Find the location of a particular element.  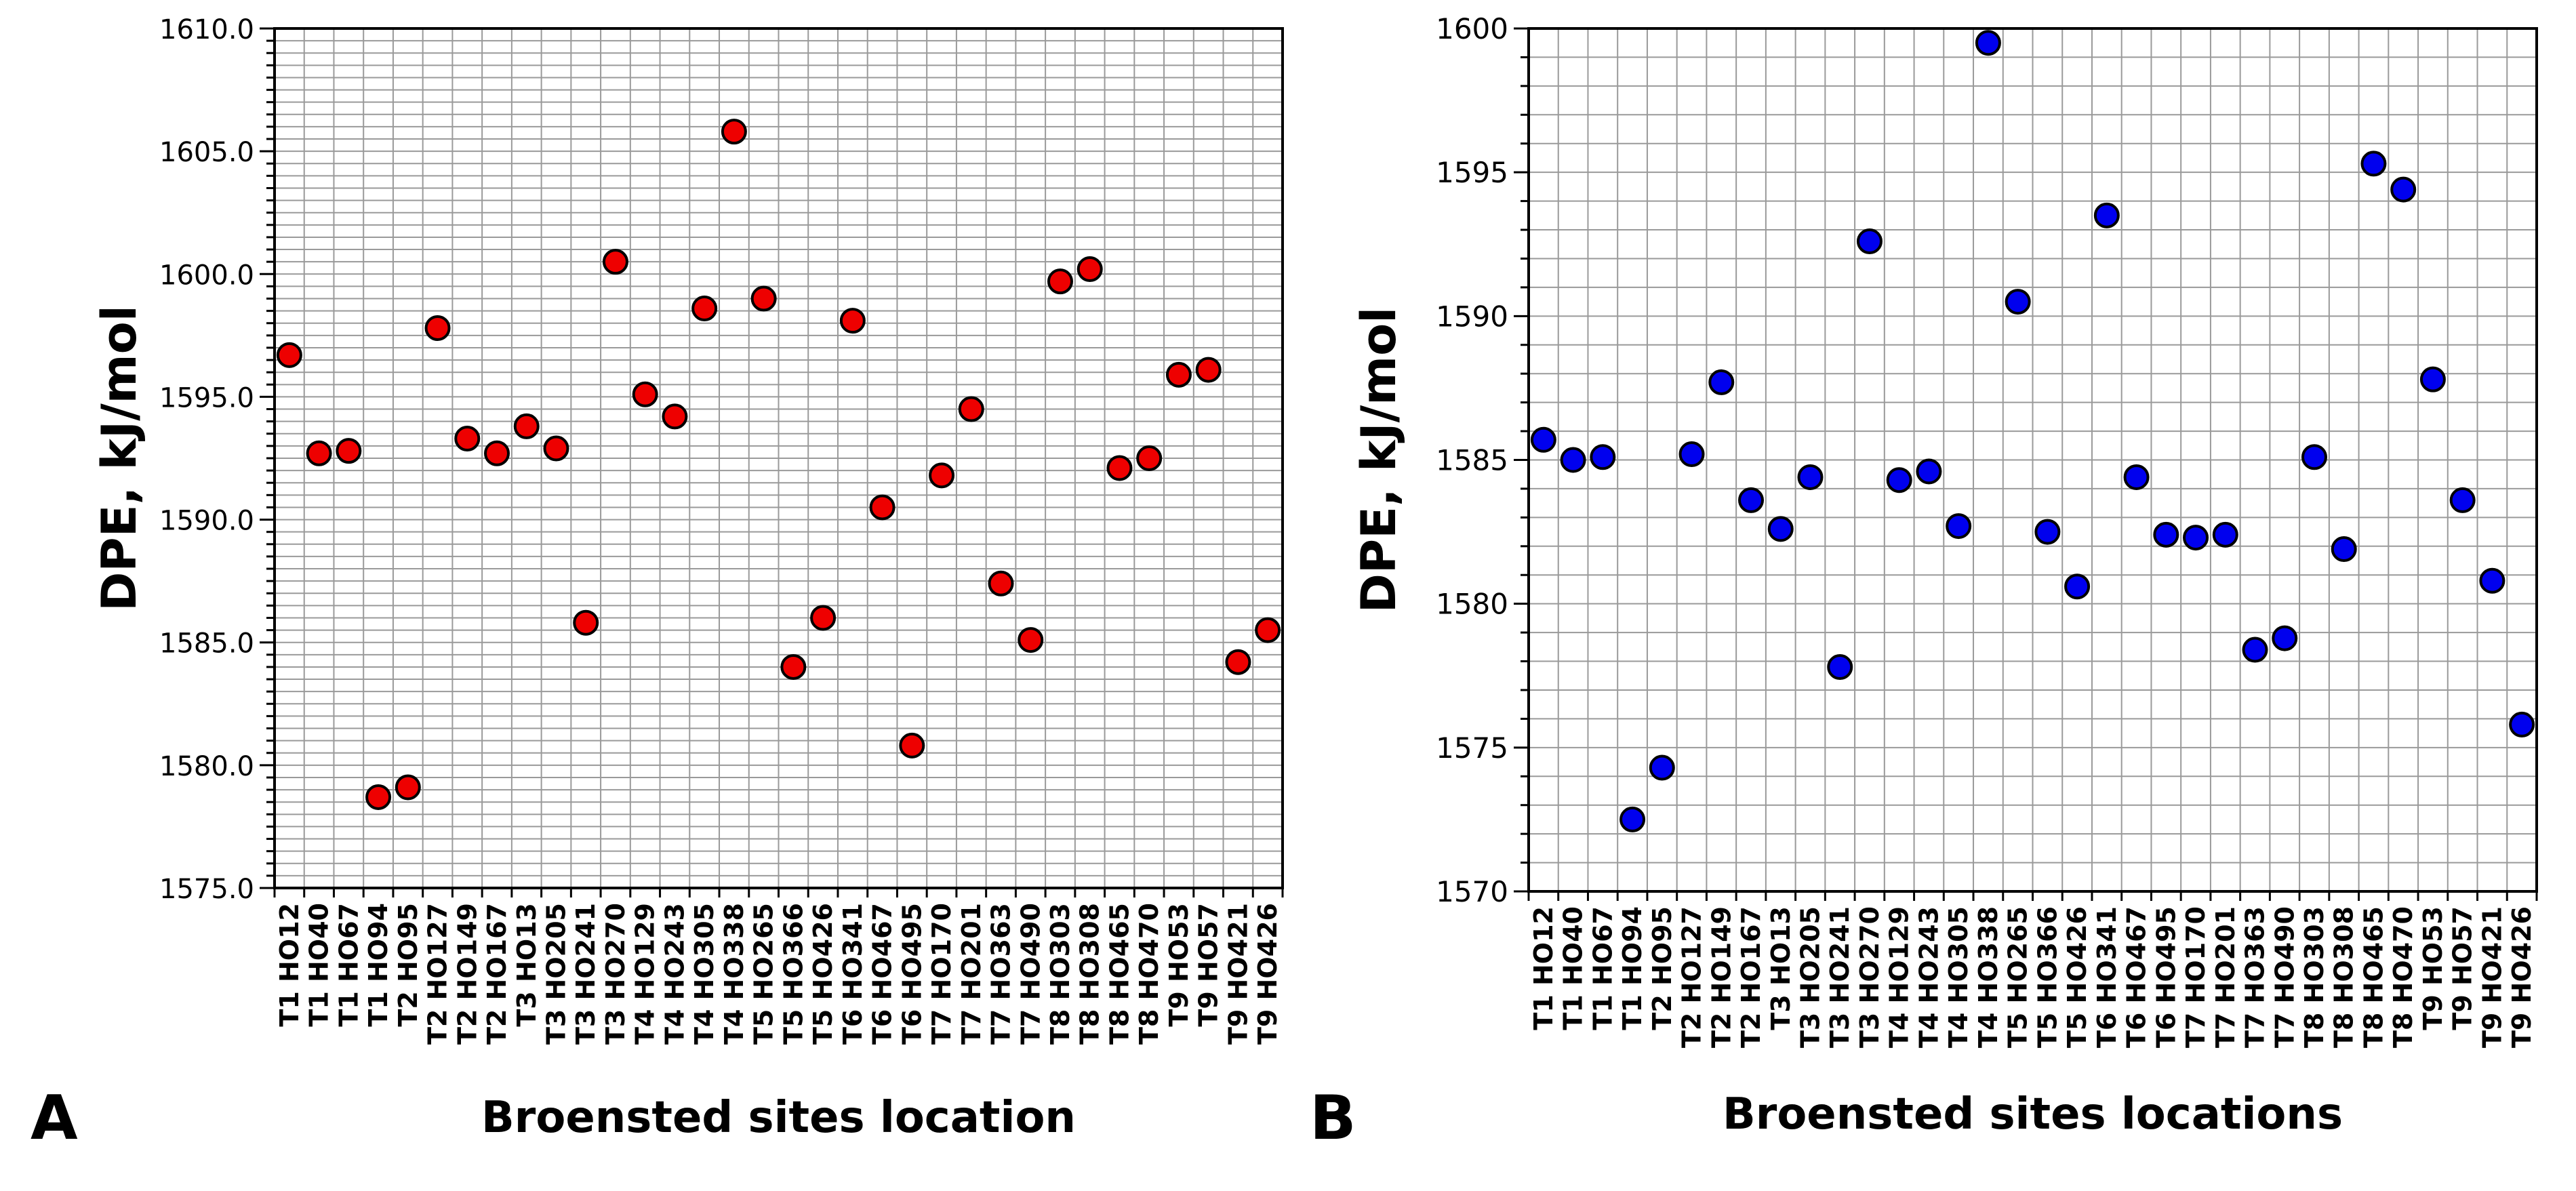

y-tick-label: 1585.0 is located at coordinates (206, 644).